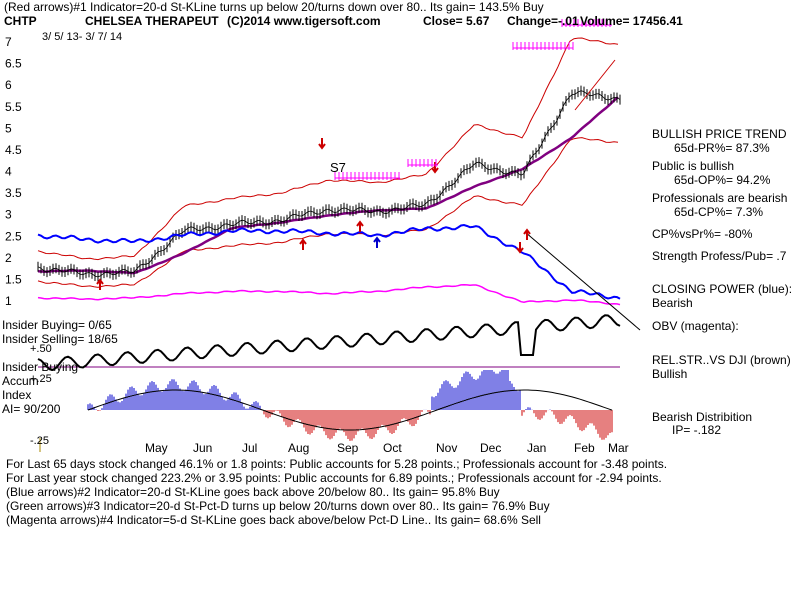  What do you see at coordinates (60, 339) in the screenshot?
I see `insider-selling: Insider Selling= 18/65` at bounding box center [60, 339].